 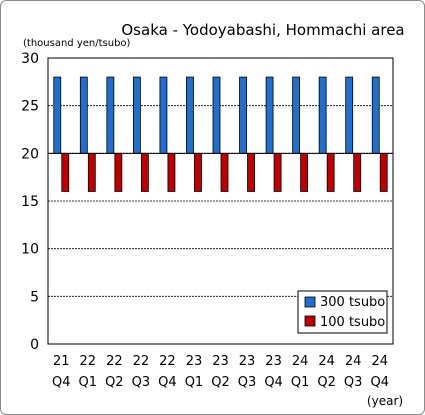 What do you see at coordinates (30, 59) in the screenshot?
I see `y-tick-label: 30` at bounding box center [30, 59].